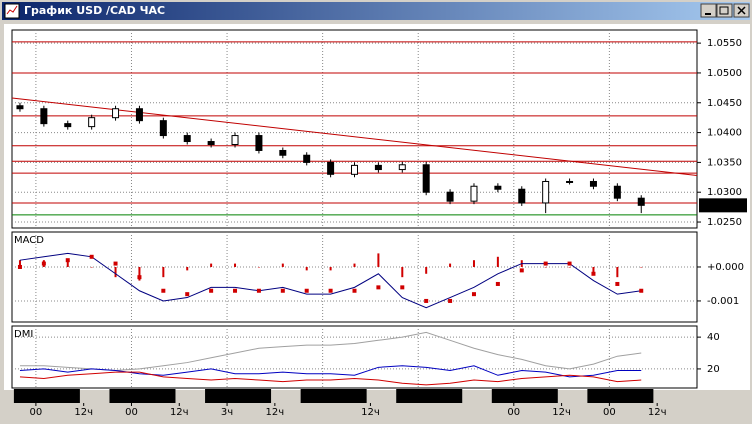 The height and width of the screenshot is (424, 752). I want to click on panel-frame, so click(354, 357).